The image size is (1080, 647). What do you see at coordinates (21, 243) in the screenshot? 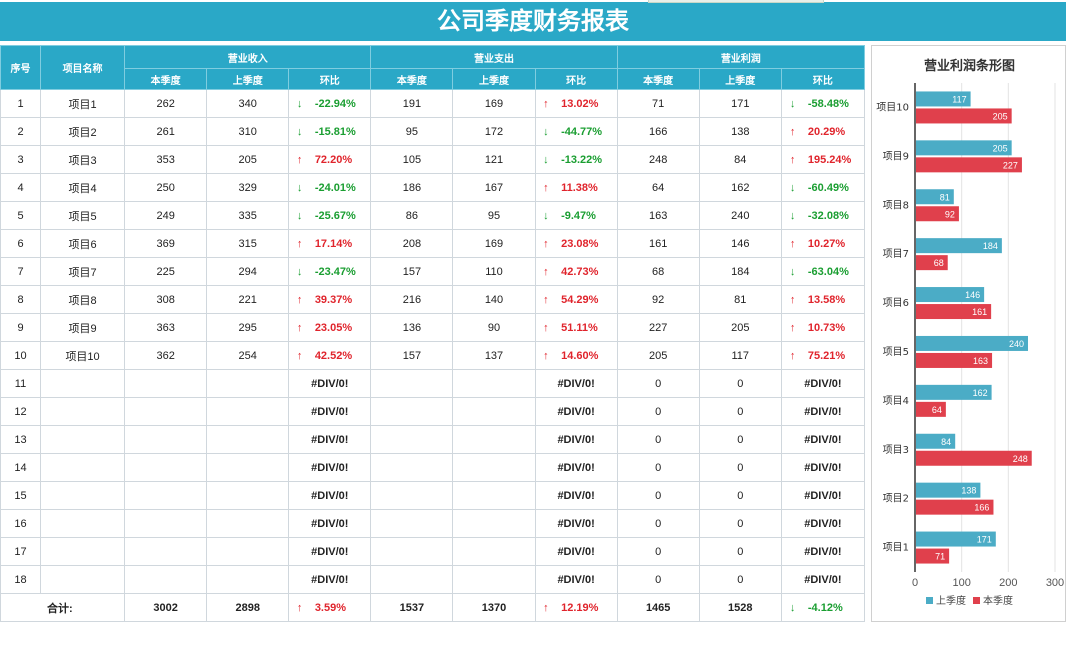
I see `row-seq: 6` at bounding box center [21, 243].